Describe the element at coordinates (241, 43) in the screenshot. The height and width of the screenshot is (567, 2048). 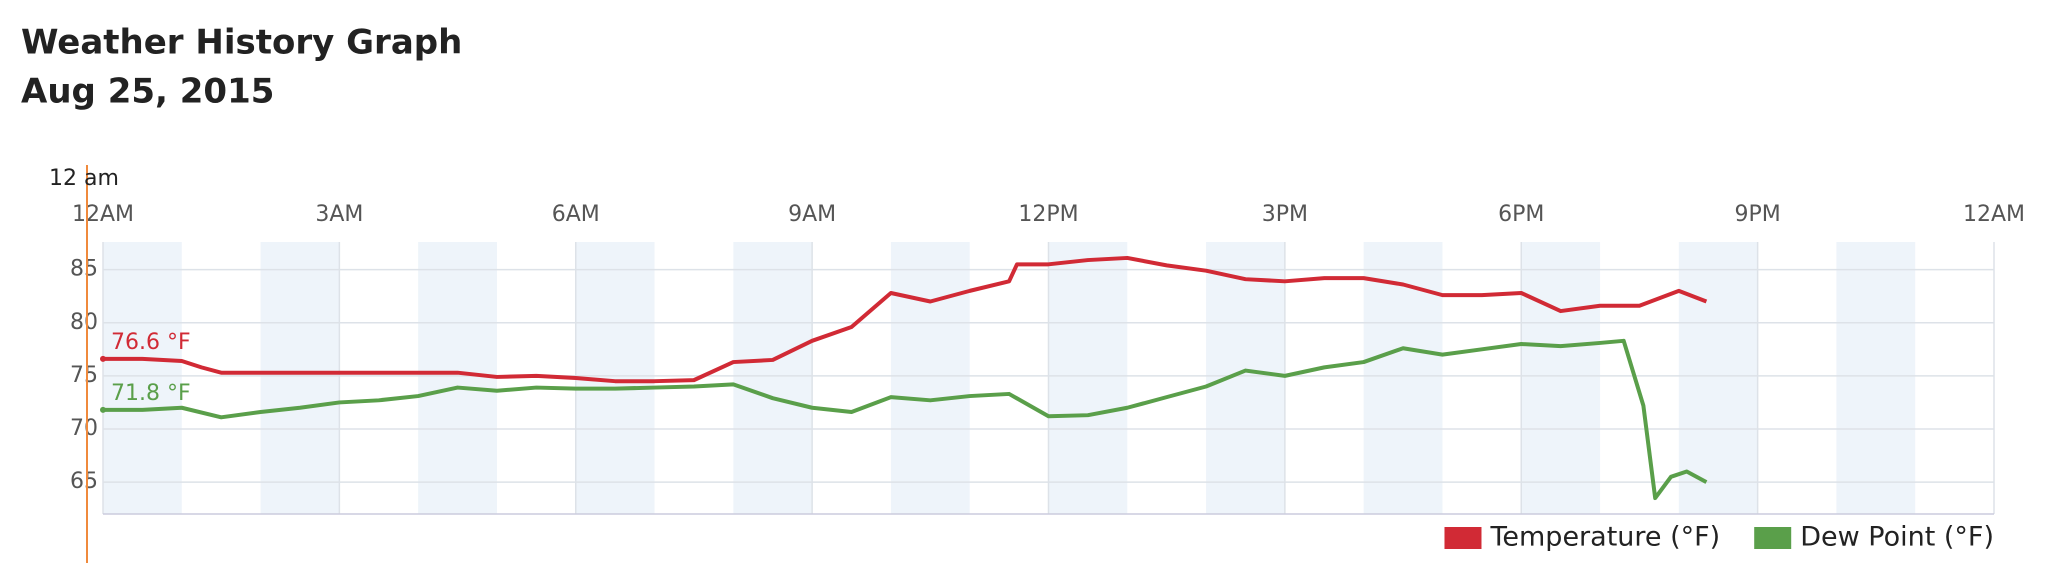
I see `page-title: Weather History Graph` at that location.